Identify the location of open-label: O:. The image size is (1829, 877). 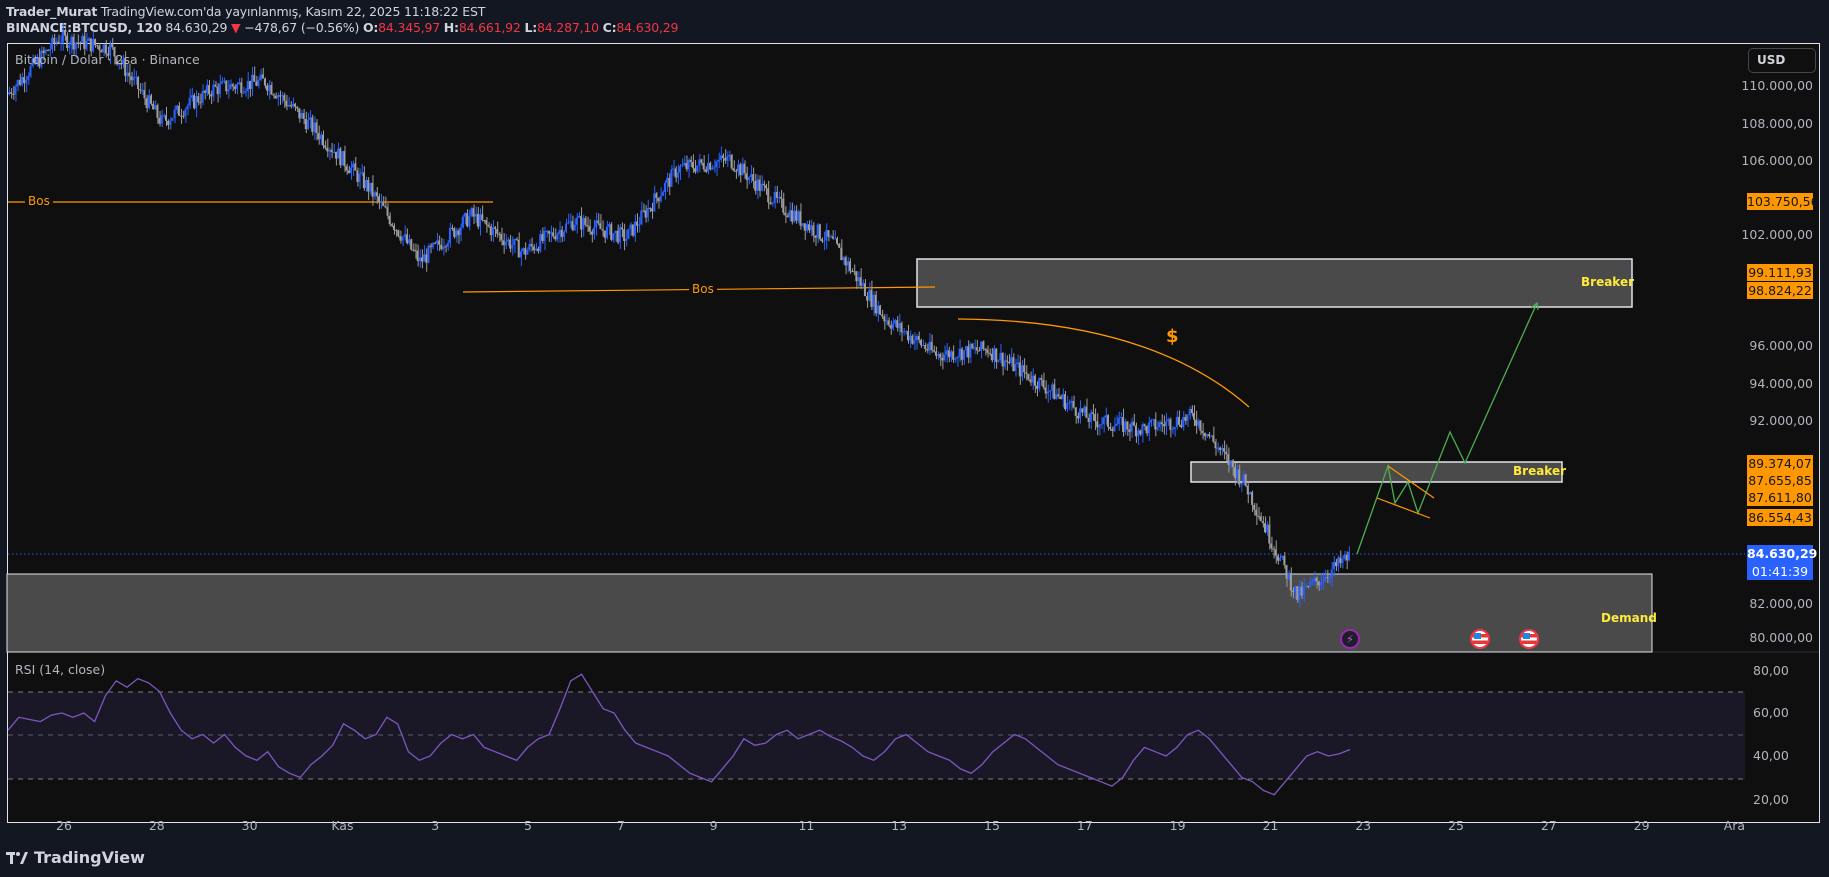
(370, 27).